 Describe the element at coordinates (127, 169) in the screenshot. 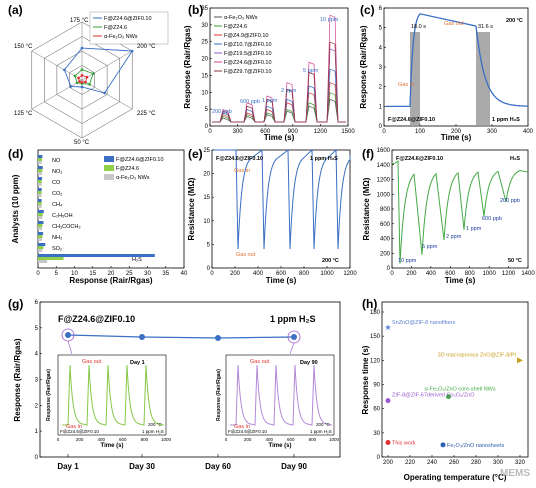

I see `legend-d-2: F@Z24.6` at that location.